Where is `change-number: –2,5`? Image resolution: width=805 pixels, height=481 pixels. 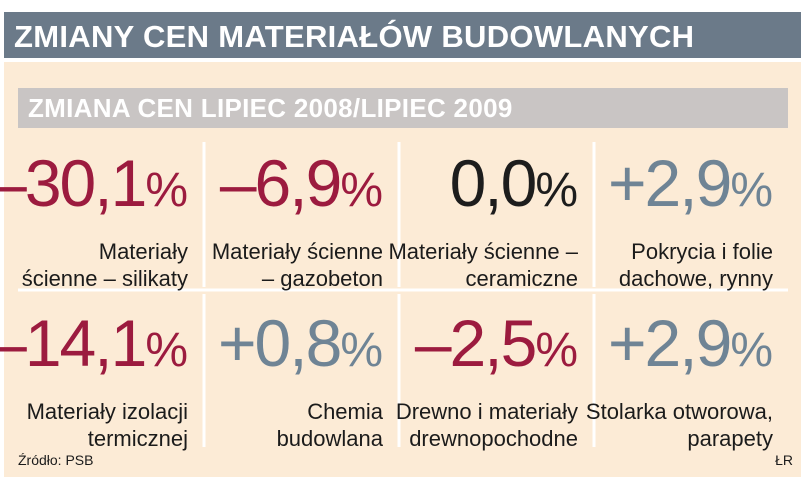
change-number: –2,5 is located at coordinates (475, 343).